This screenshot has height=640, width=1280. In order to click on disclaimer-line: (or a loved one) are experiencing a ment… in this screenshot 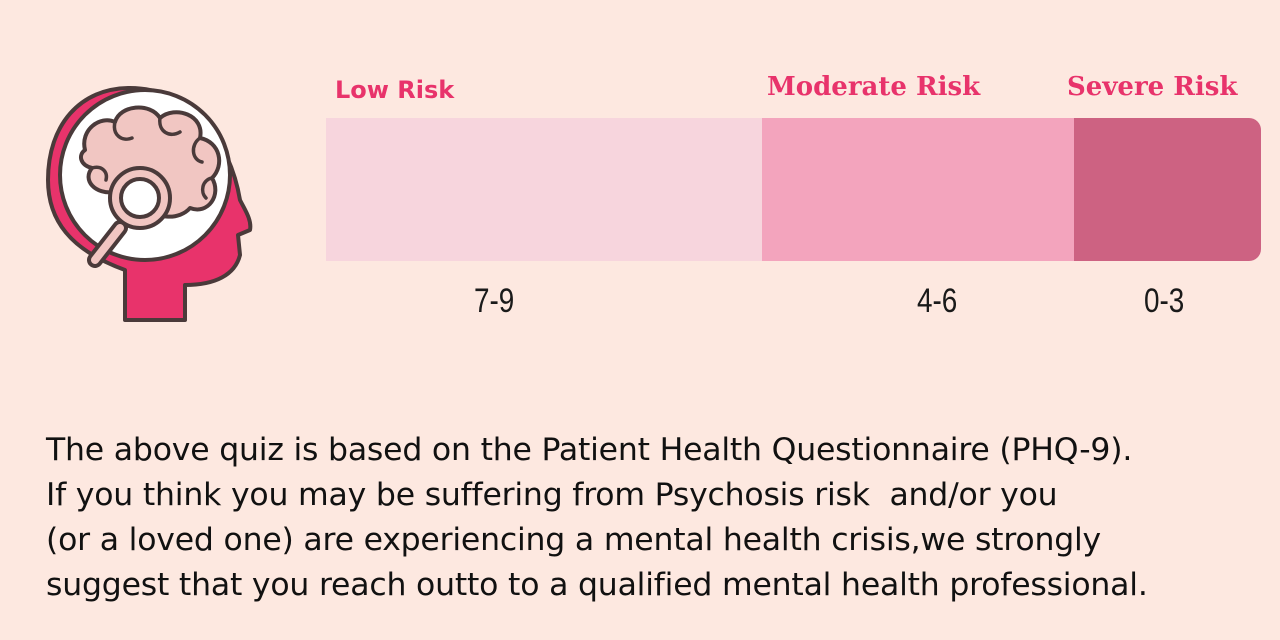, I will do `click(574, 540)`.